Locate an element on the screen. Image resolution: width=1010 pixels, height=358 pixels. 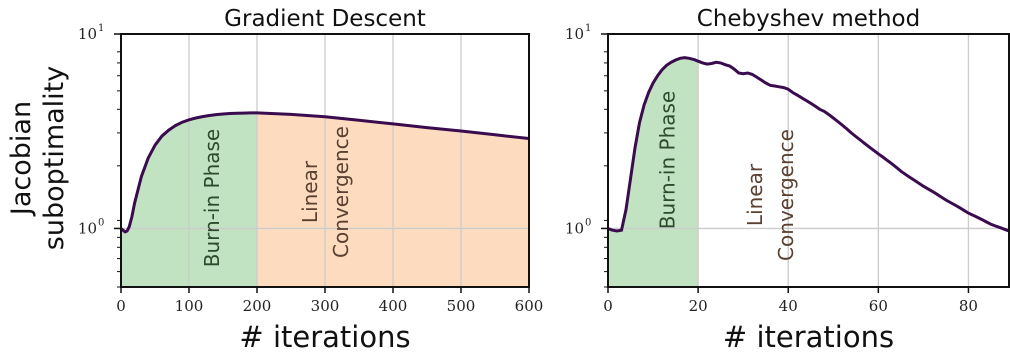
region-fill-green is located at coordinates (653, 172).